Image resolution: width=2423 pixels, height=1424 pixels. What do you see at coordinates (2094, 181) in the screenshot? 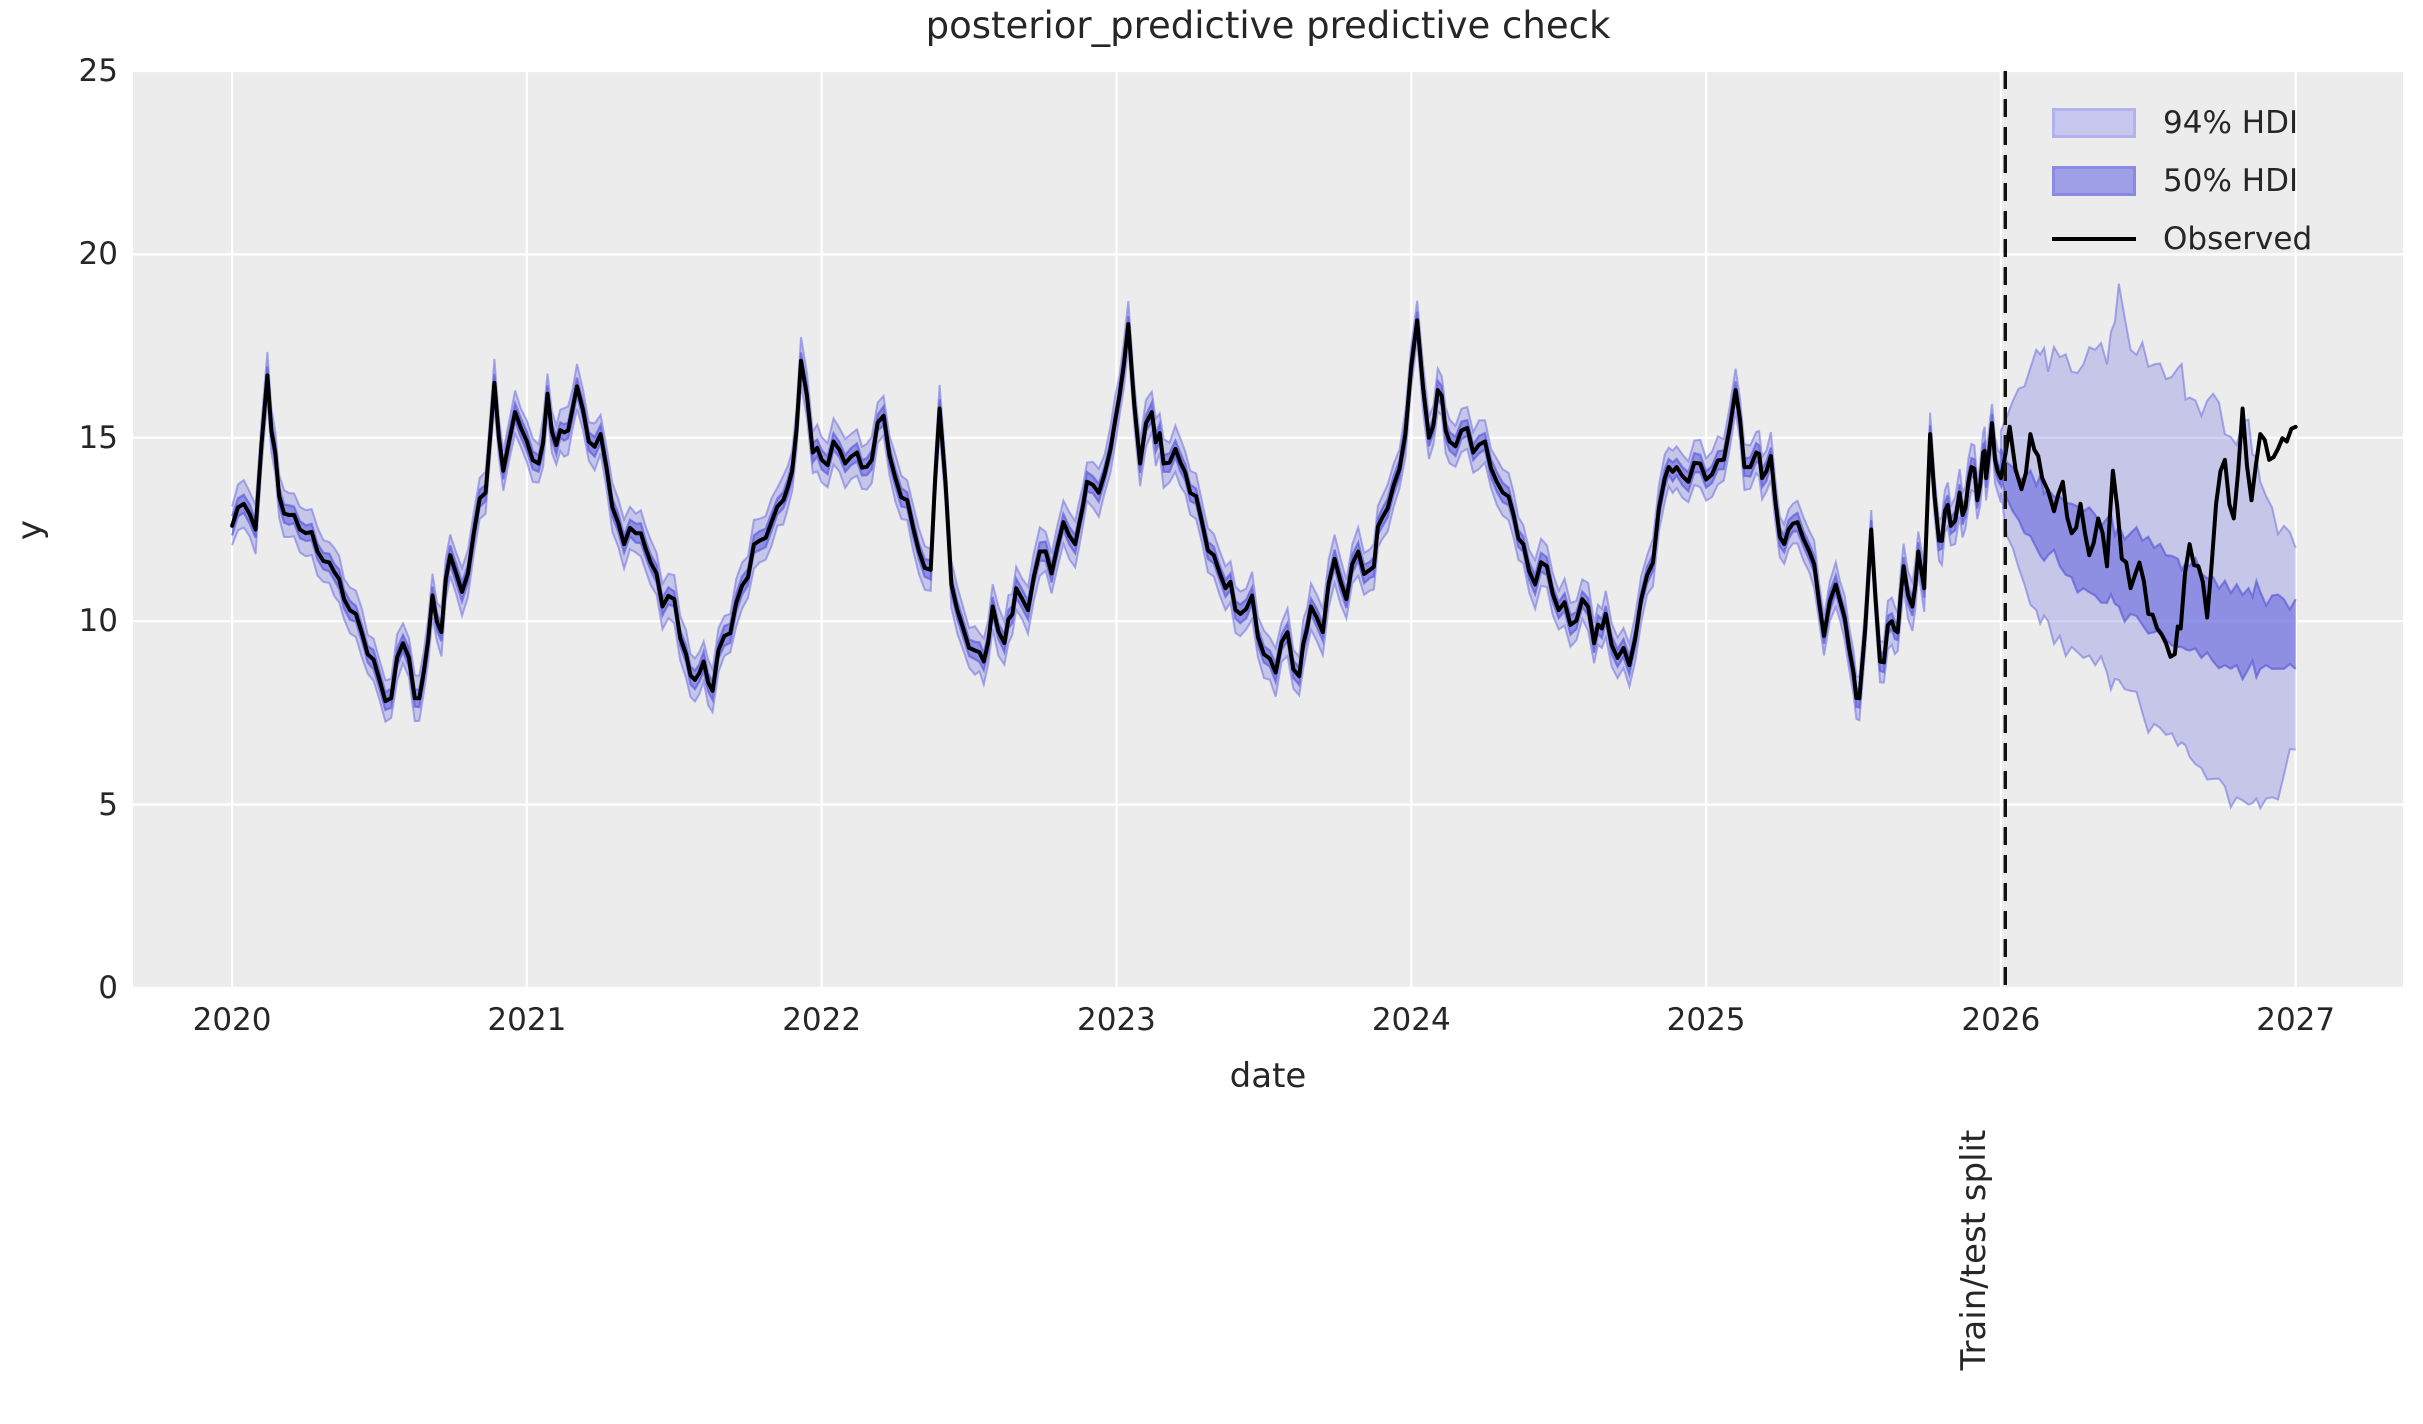
I see `hdi50-swatch-icon` at bounding box center [2094, 181].